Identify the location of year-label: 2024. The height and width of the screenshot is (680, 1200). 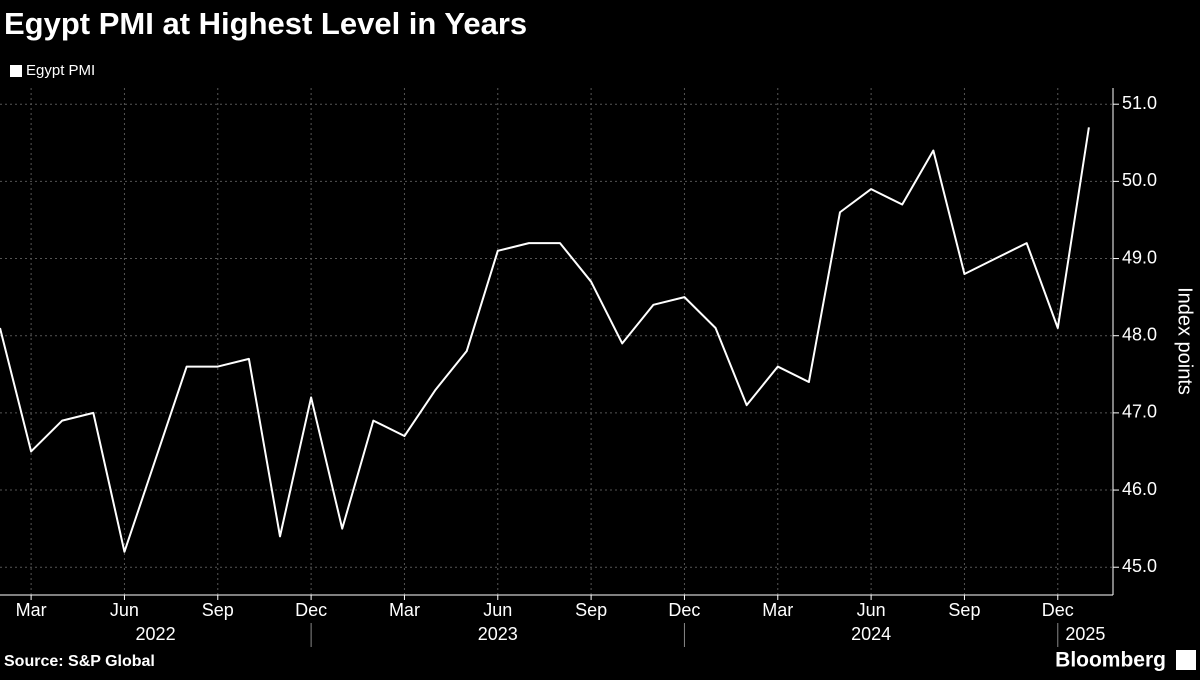
(871, 634).